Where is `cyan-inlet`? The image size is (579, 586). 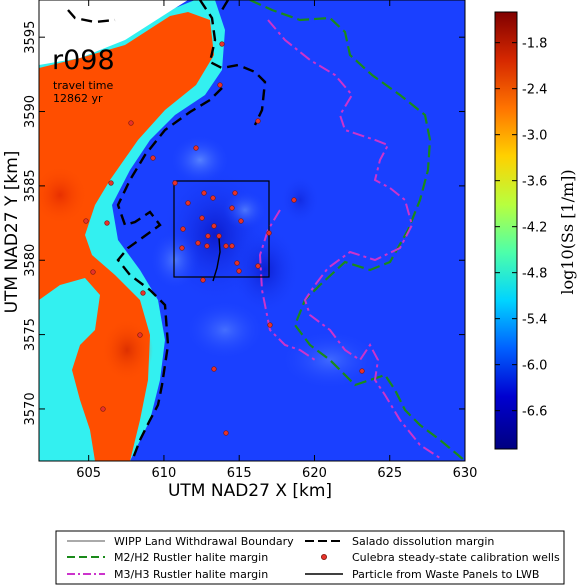 cyan-inlet is located at coordinates (69, 369).